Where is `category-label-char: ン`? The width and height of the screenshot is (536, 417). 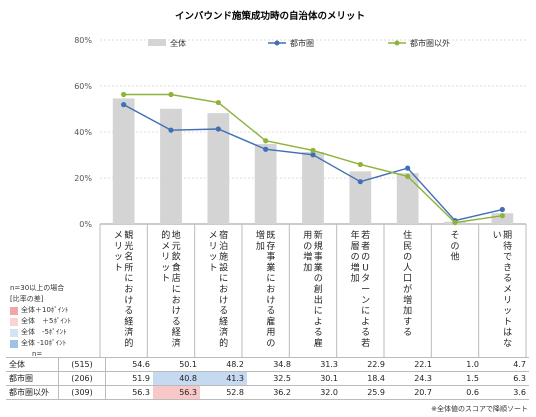
category-label-char: ン is located at coordinates (365, 301).